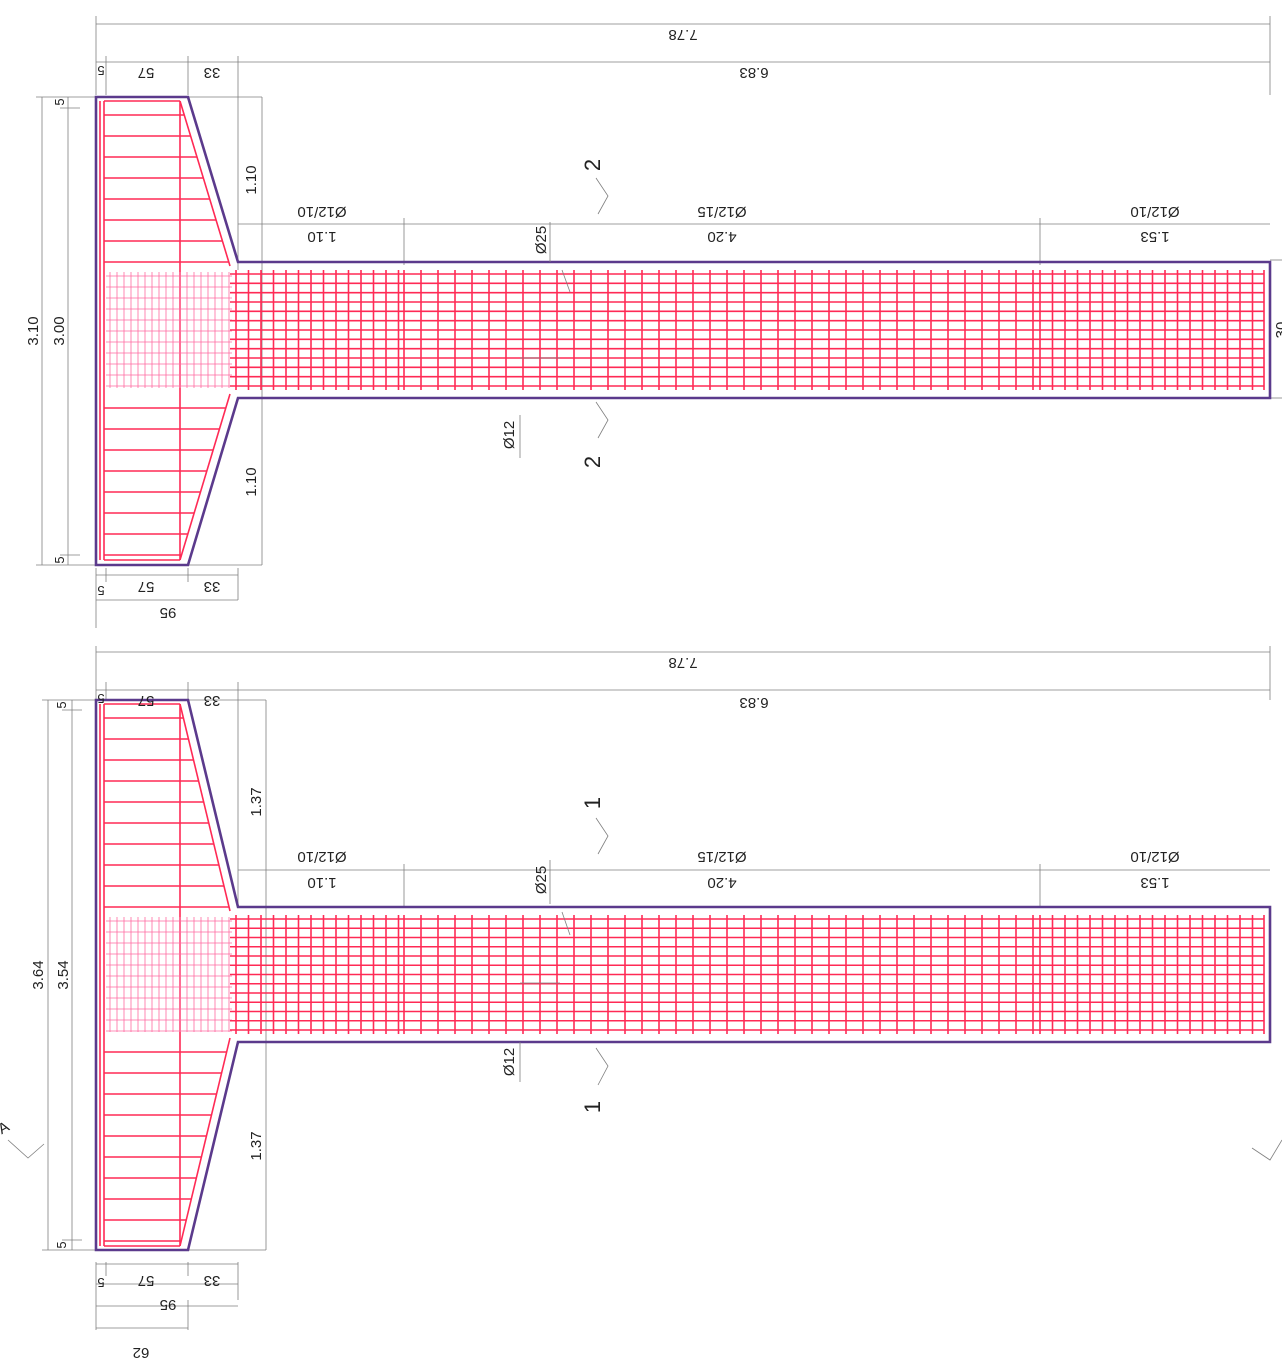 The image size is (1282, 1362). What do you see at coordinates (1277, 330) in the screenshot?
I see `upper-edge-label: 30` at bounding box center [1277, 330].